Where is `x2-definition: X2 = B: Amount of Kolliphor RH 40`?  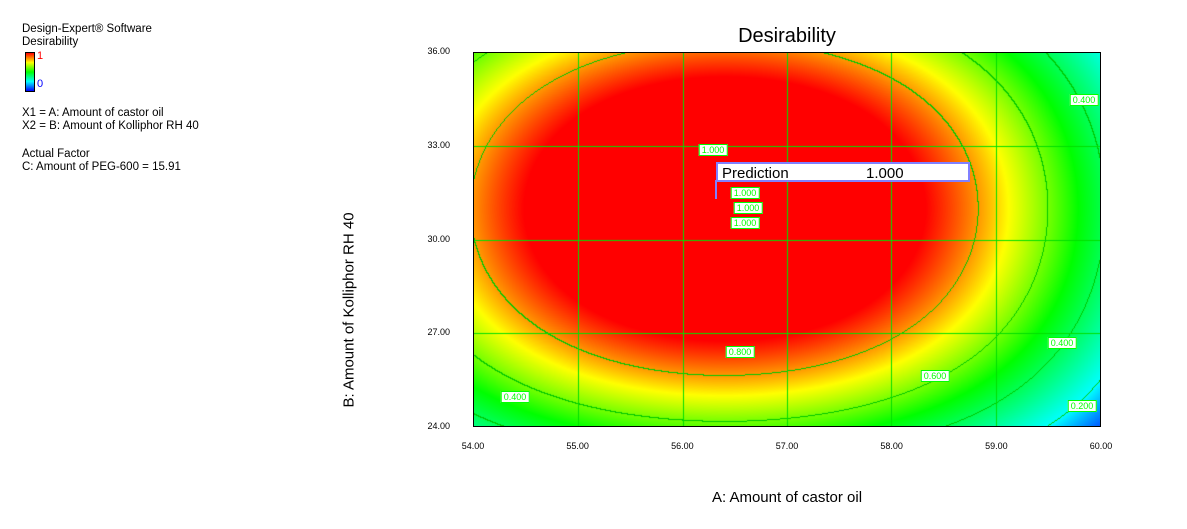 x2-definition: X2 = B: Amount of Kolliphor RH 40 is located at coordinates (110, 126).